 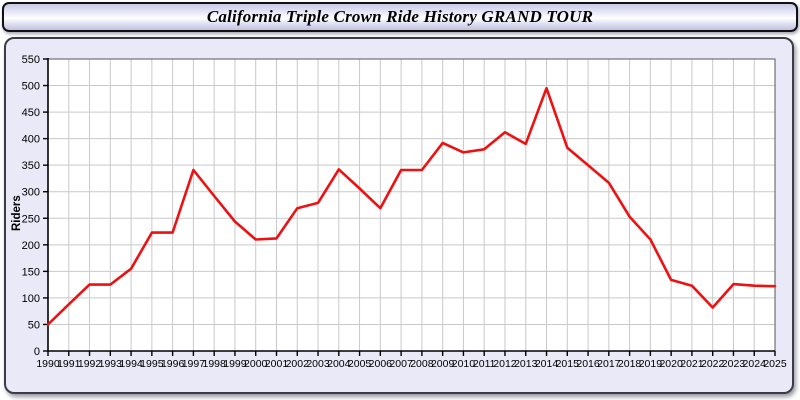 What do you see at coordinates (505, 364) in the screenshot?
I see `x-axis-tick-label: 2012` at bounding box center [505, 364].